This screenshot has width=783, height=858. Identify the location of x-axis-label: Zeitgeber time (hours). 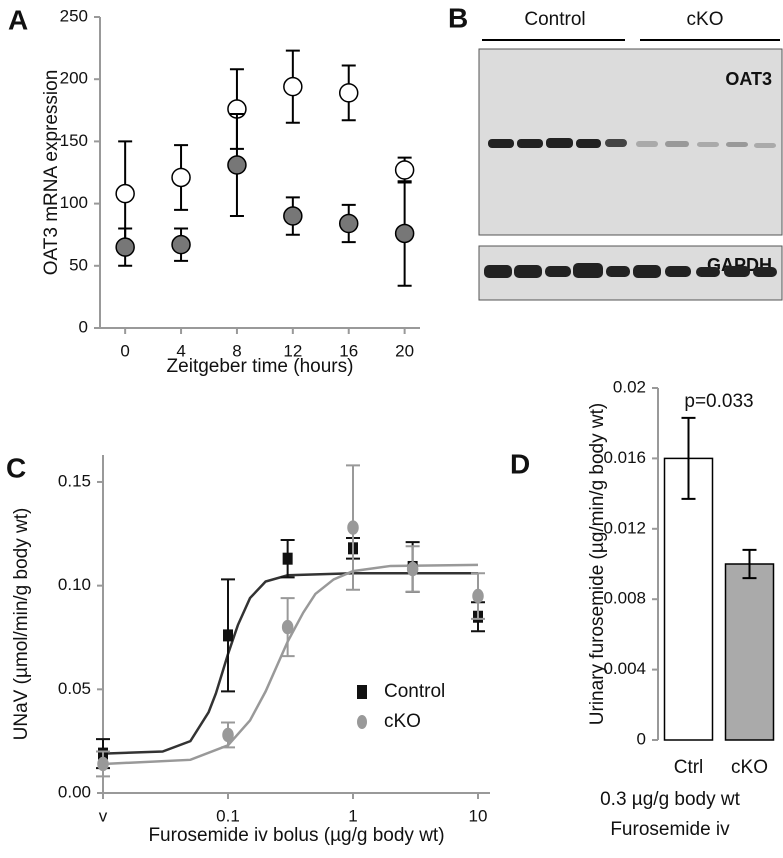
(260, 366).